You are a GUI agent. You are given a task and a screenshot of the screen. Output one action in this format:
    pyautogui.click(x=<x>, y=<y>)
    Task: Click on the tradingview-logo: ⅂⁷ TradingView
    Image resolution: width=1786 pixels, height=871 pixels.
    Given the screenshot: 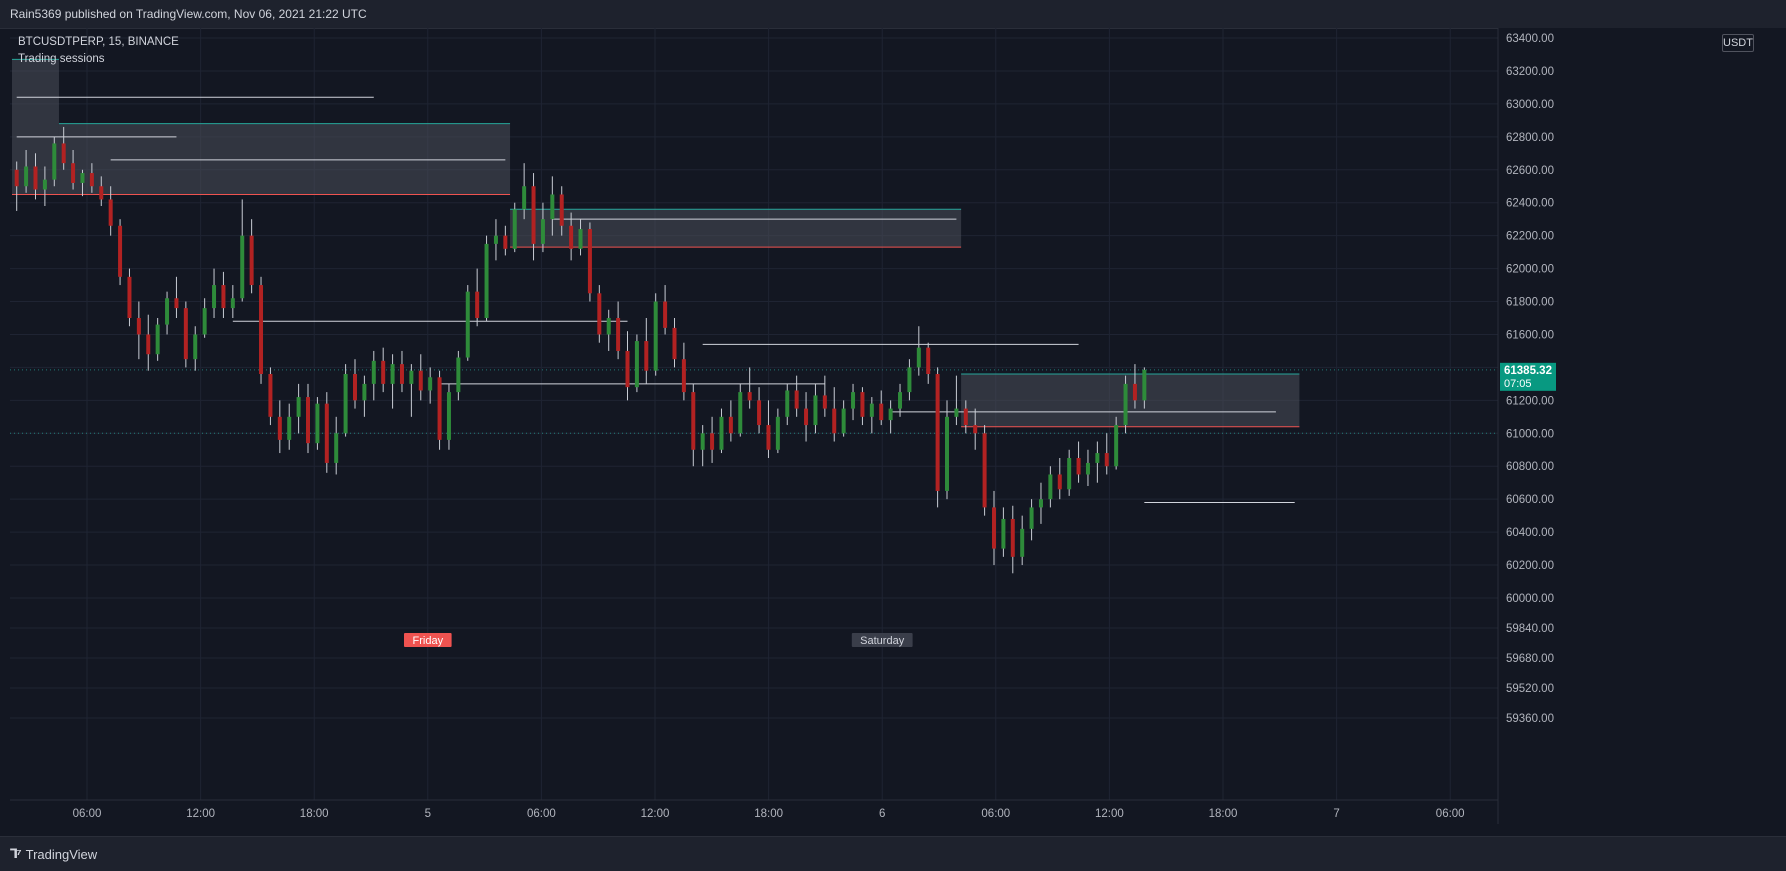 What is the action you would take?
    pyautogui.click(x=53, y=854)
    